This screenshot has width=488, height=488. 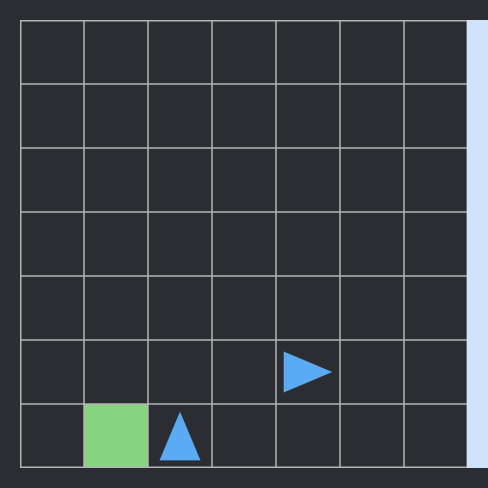 What do you see at coordinates (436, 436) in the screenshot?
I see `grid-cell-r6-c6` at bounding box center [436, 436].